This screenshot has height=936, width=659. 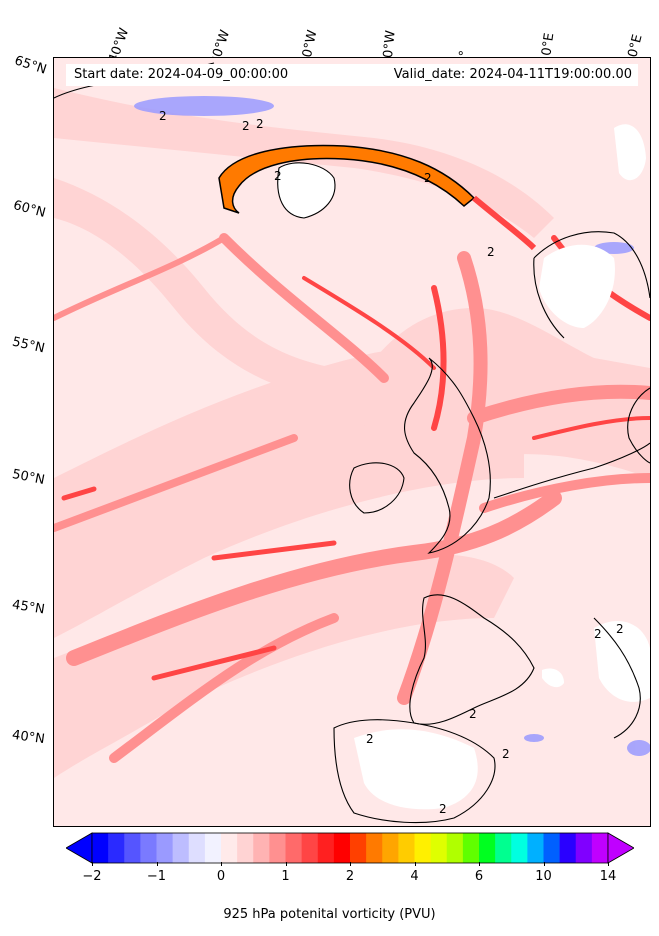 I want to click on colorbar-under-arrow, so click(x=79, y=848).